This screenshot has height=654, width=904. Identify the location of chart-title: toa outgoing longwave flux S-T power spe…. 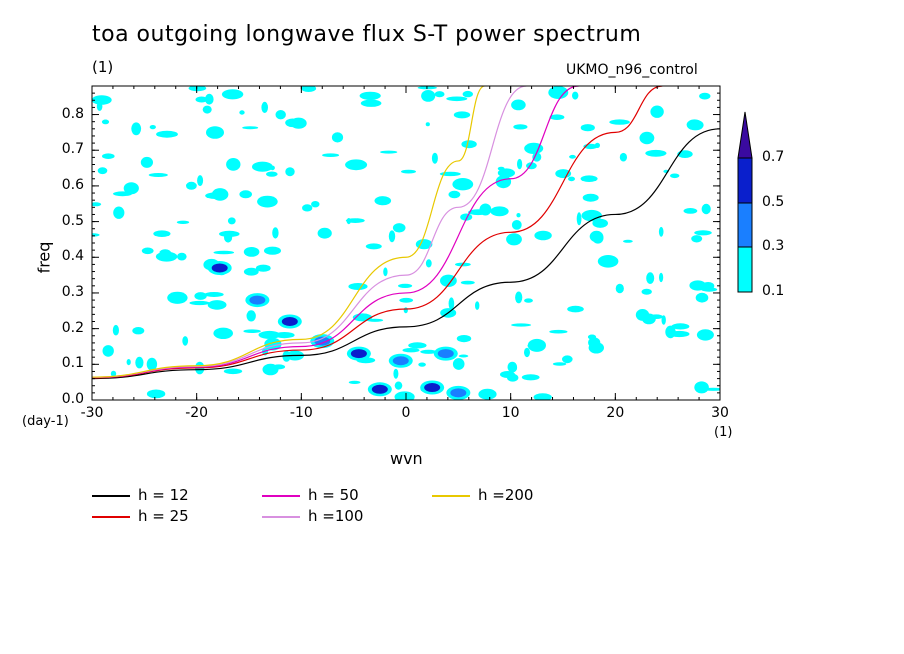
(367, 34).